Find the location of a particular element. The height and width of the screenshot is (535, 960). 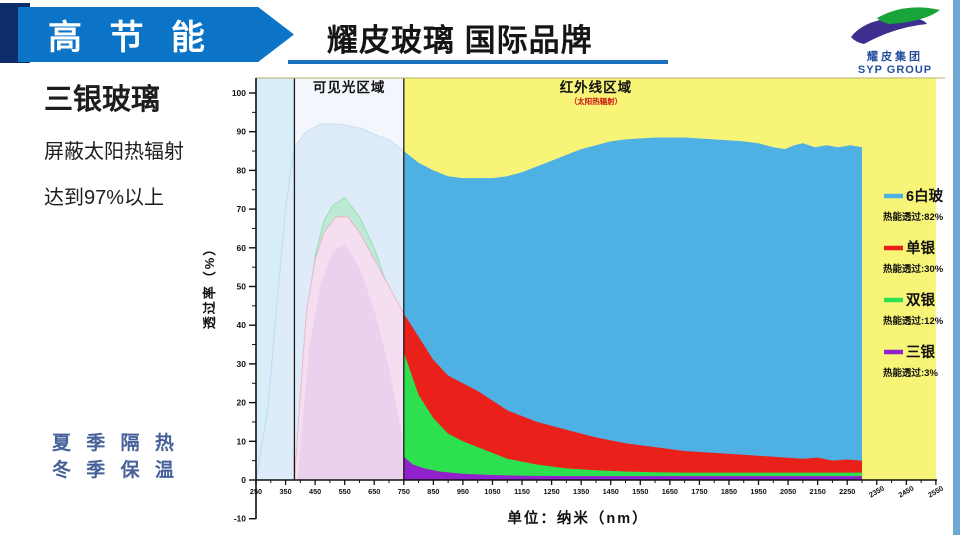

legend-heat-label-double-silver: 热能透过:12% is located at coordinates (913, 321).